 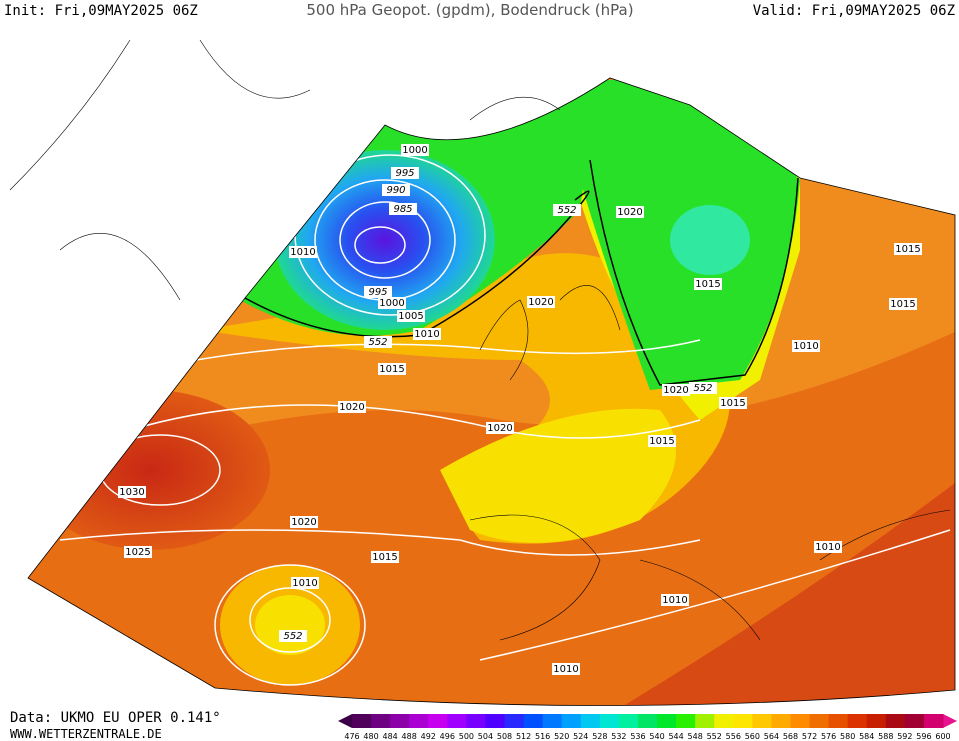 I want to click on init-time: Init: Fri,09MAY2025 06Z, so click(x=101, y=11).